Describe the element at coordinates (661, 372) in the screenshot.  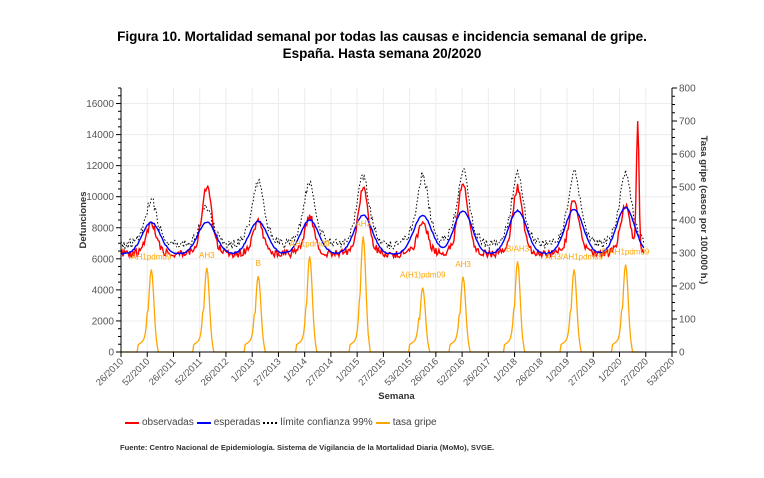
I see `x-tick-label: 53/2020` at that location.